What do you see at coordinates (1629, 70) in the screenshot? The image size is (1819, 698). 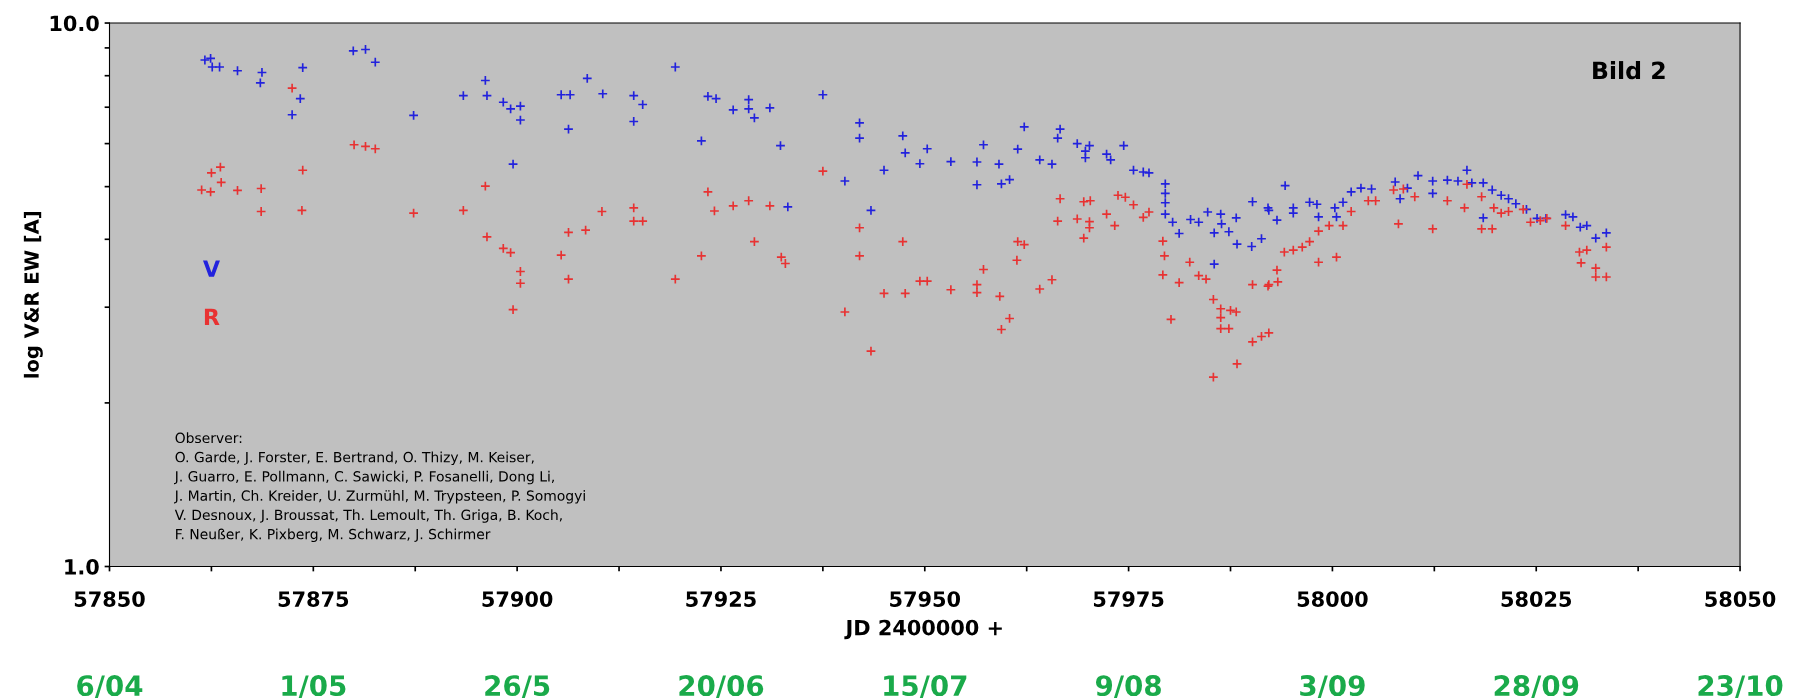 I see `annotation: Bild 2` at bounding box center [1629, 70].